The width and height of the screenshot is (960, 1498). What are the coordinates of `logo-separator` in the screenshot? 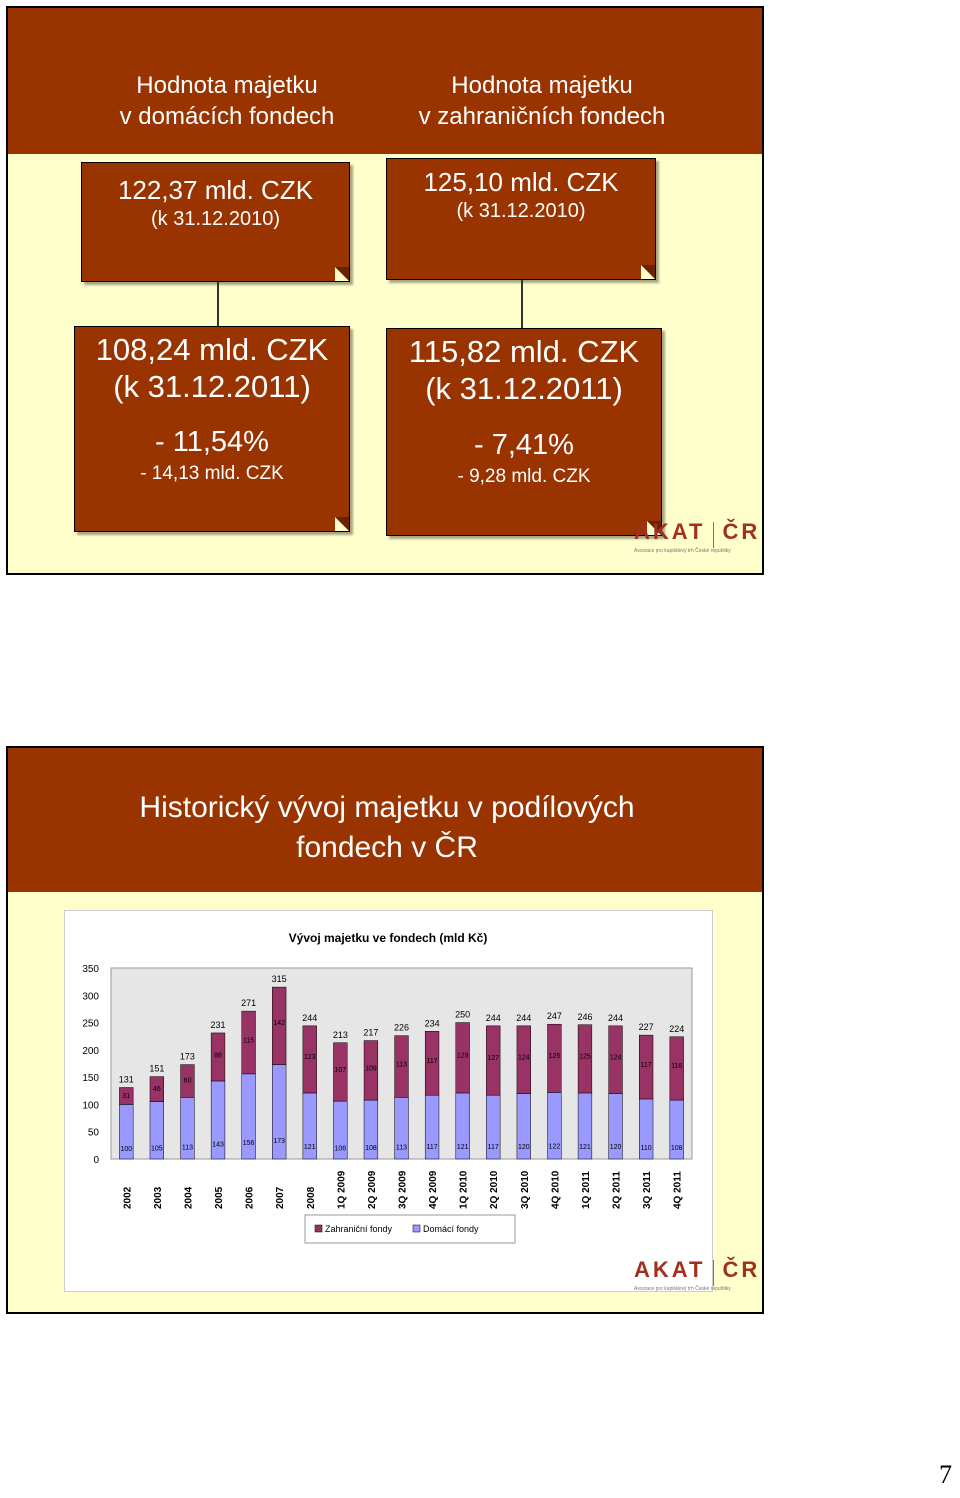 It's located at (714, 534).